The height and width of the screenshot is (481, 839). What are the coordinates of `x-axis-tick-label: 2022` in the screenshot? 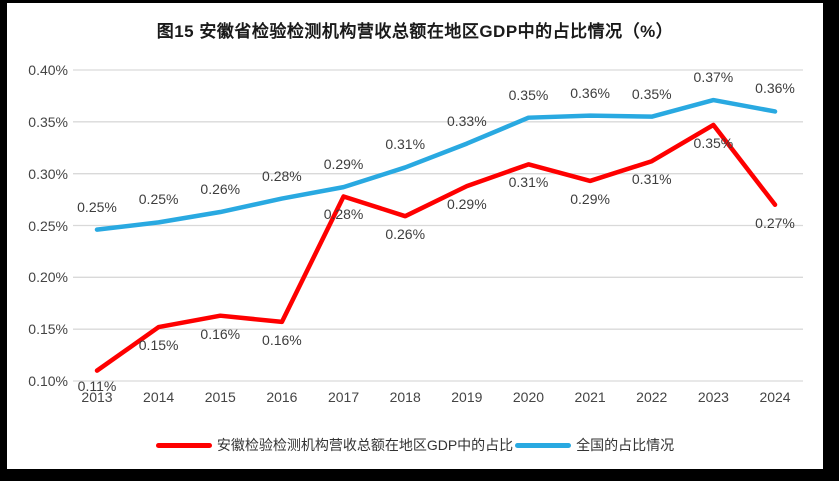 It's located at (652, 397).